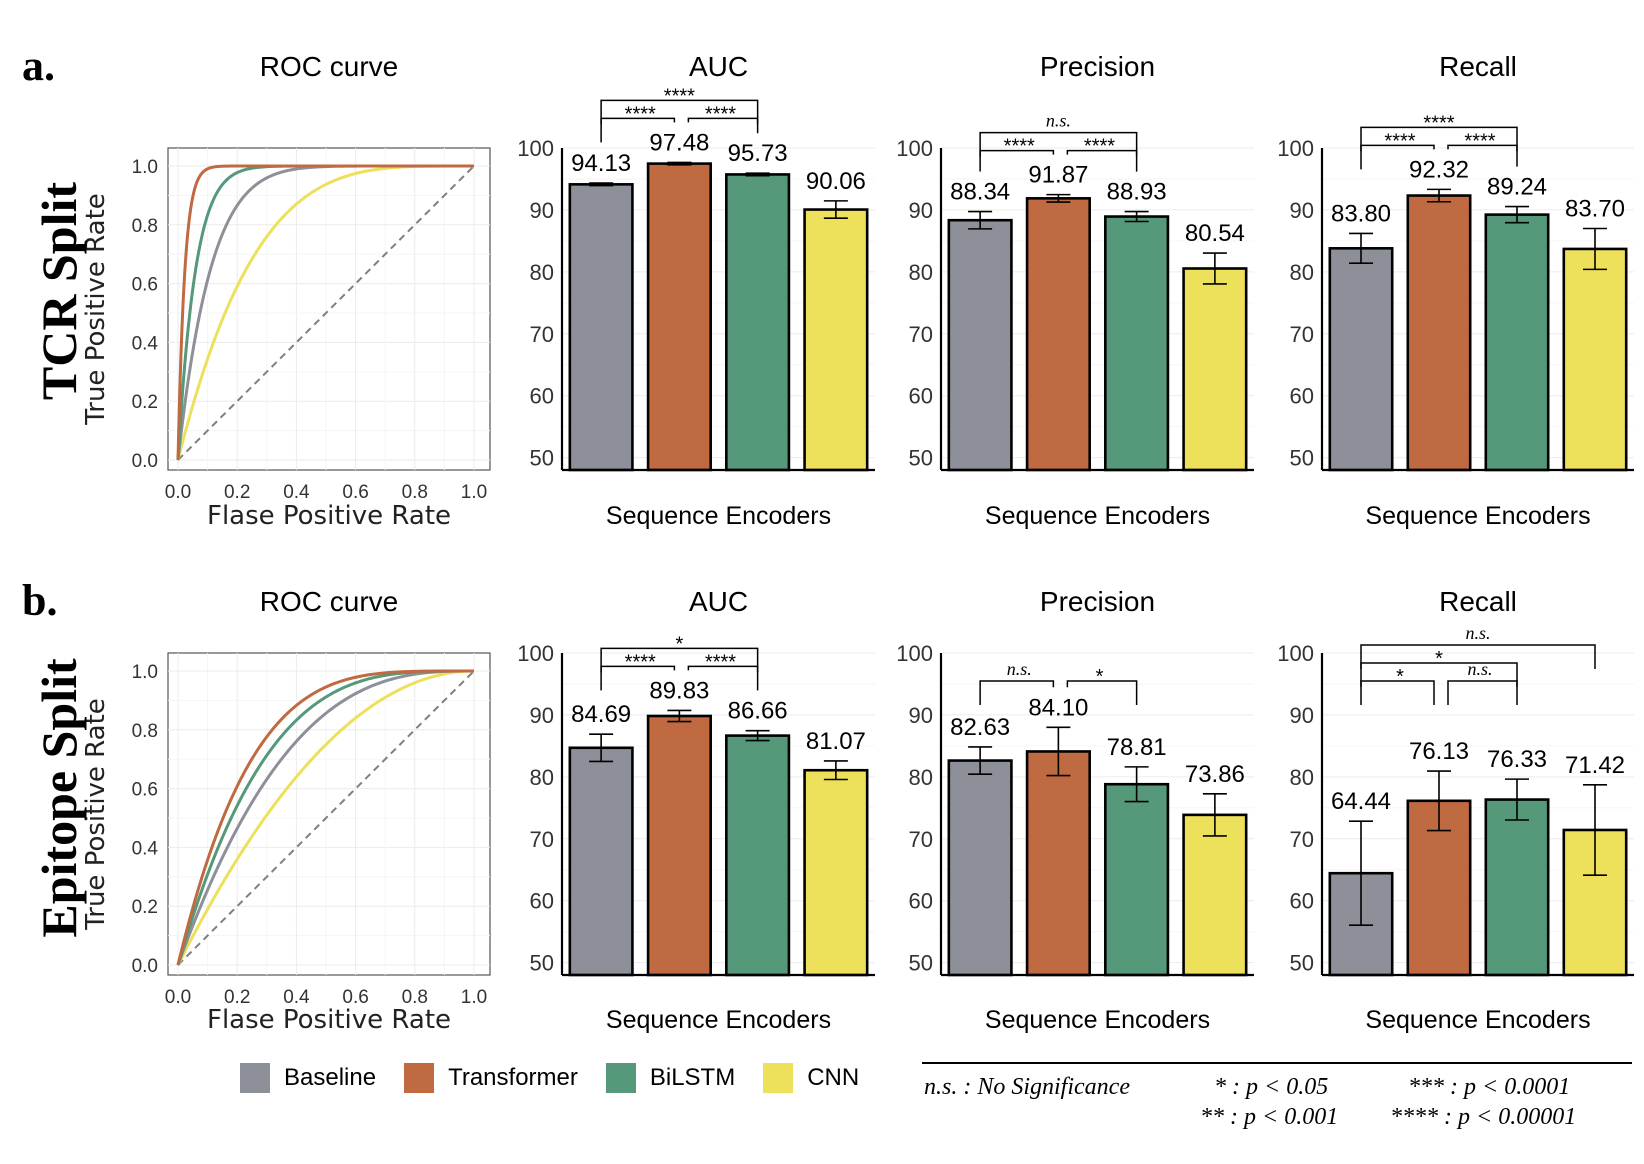 The height and width of the screenshot is (1164, 1644). I want to click on bar-value-label-baseline-1: 94.13, so click(601, 163).